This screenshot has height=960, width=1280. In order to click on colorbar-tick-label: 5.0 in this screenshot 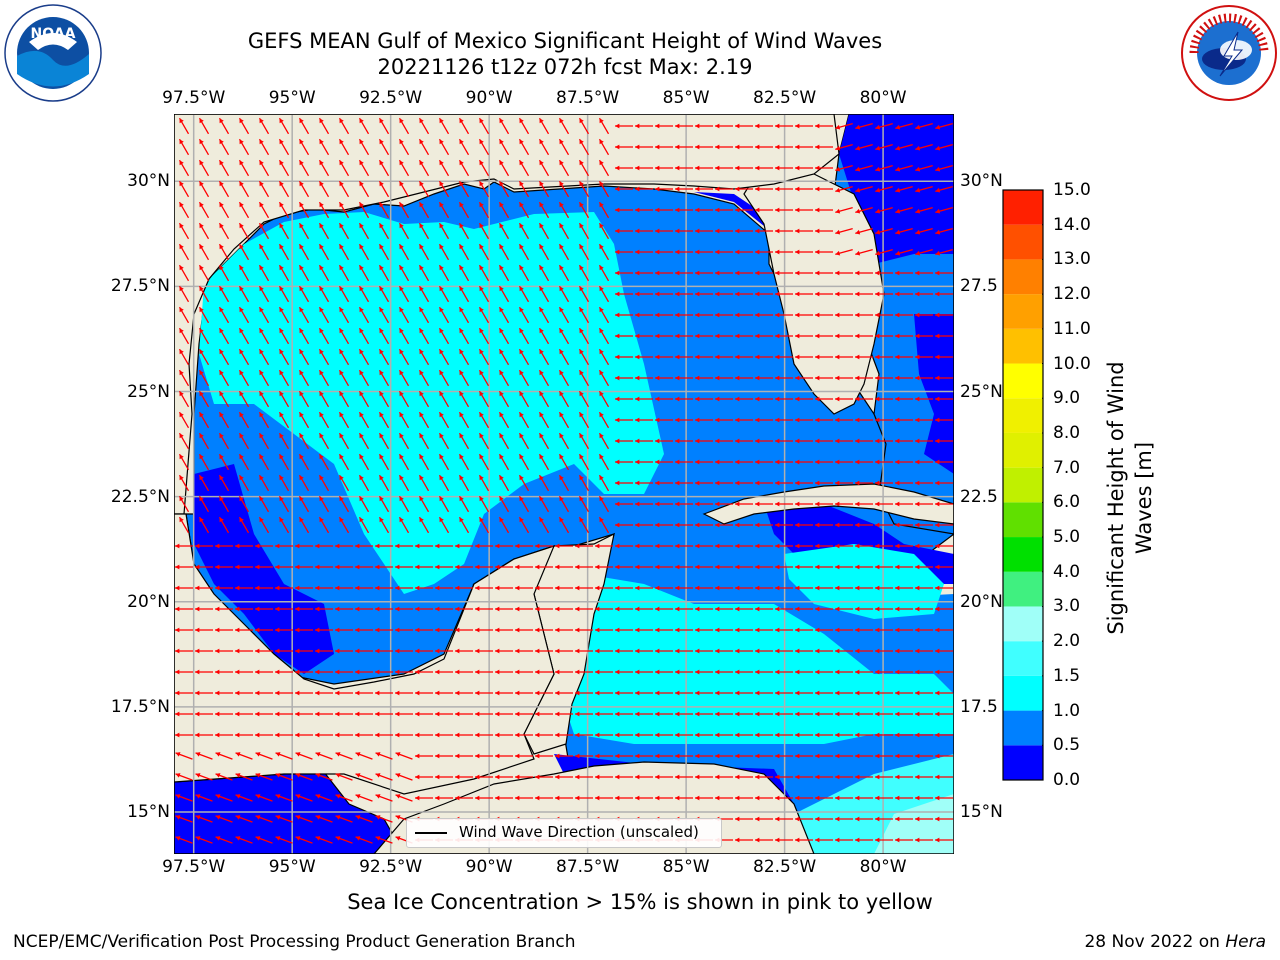, I will do `click(1067, 537)`.